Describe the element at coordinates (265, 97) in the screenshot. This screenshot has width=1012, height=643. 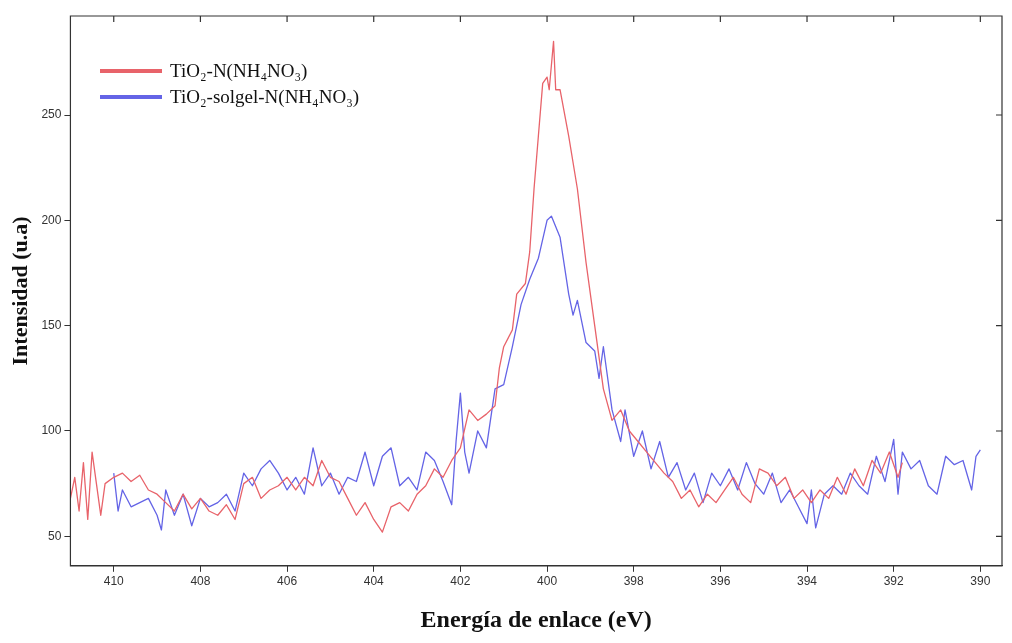
I see `legend-label: TiO₂-solgel-N(NH₄NO₃)` at that location.